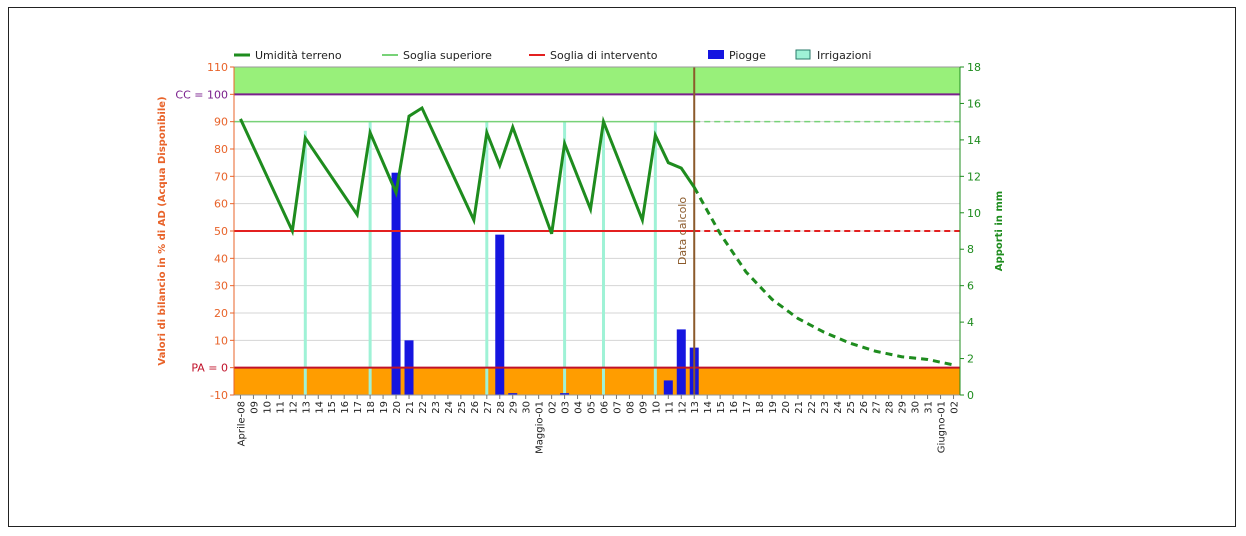  Describe the element at coordinates (221, 176) in the screenshot. I see `left-tick-label: 70` at that location.